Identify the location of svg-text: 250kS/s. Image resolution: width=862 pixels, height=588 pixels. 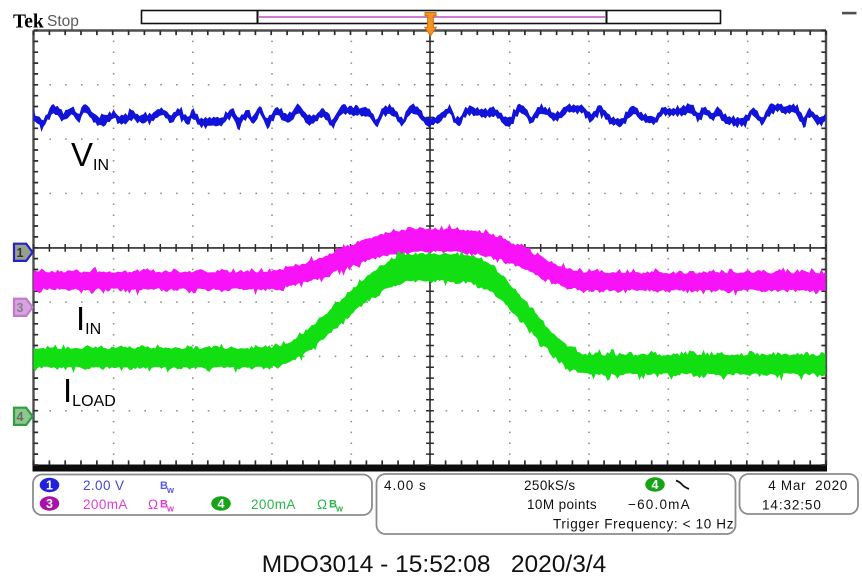
(550, 485).